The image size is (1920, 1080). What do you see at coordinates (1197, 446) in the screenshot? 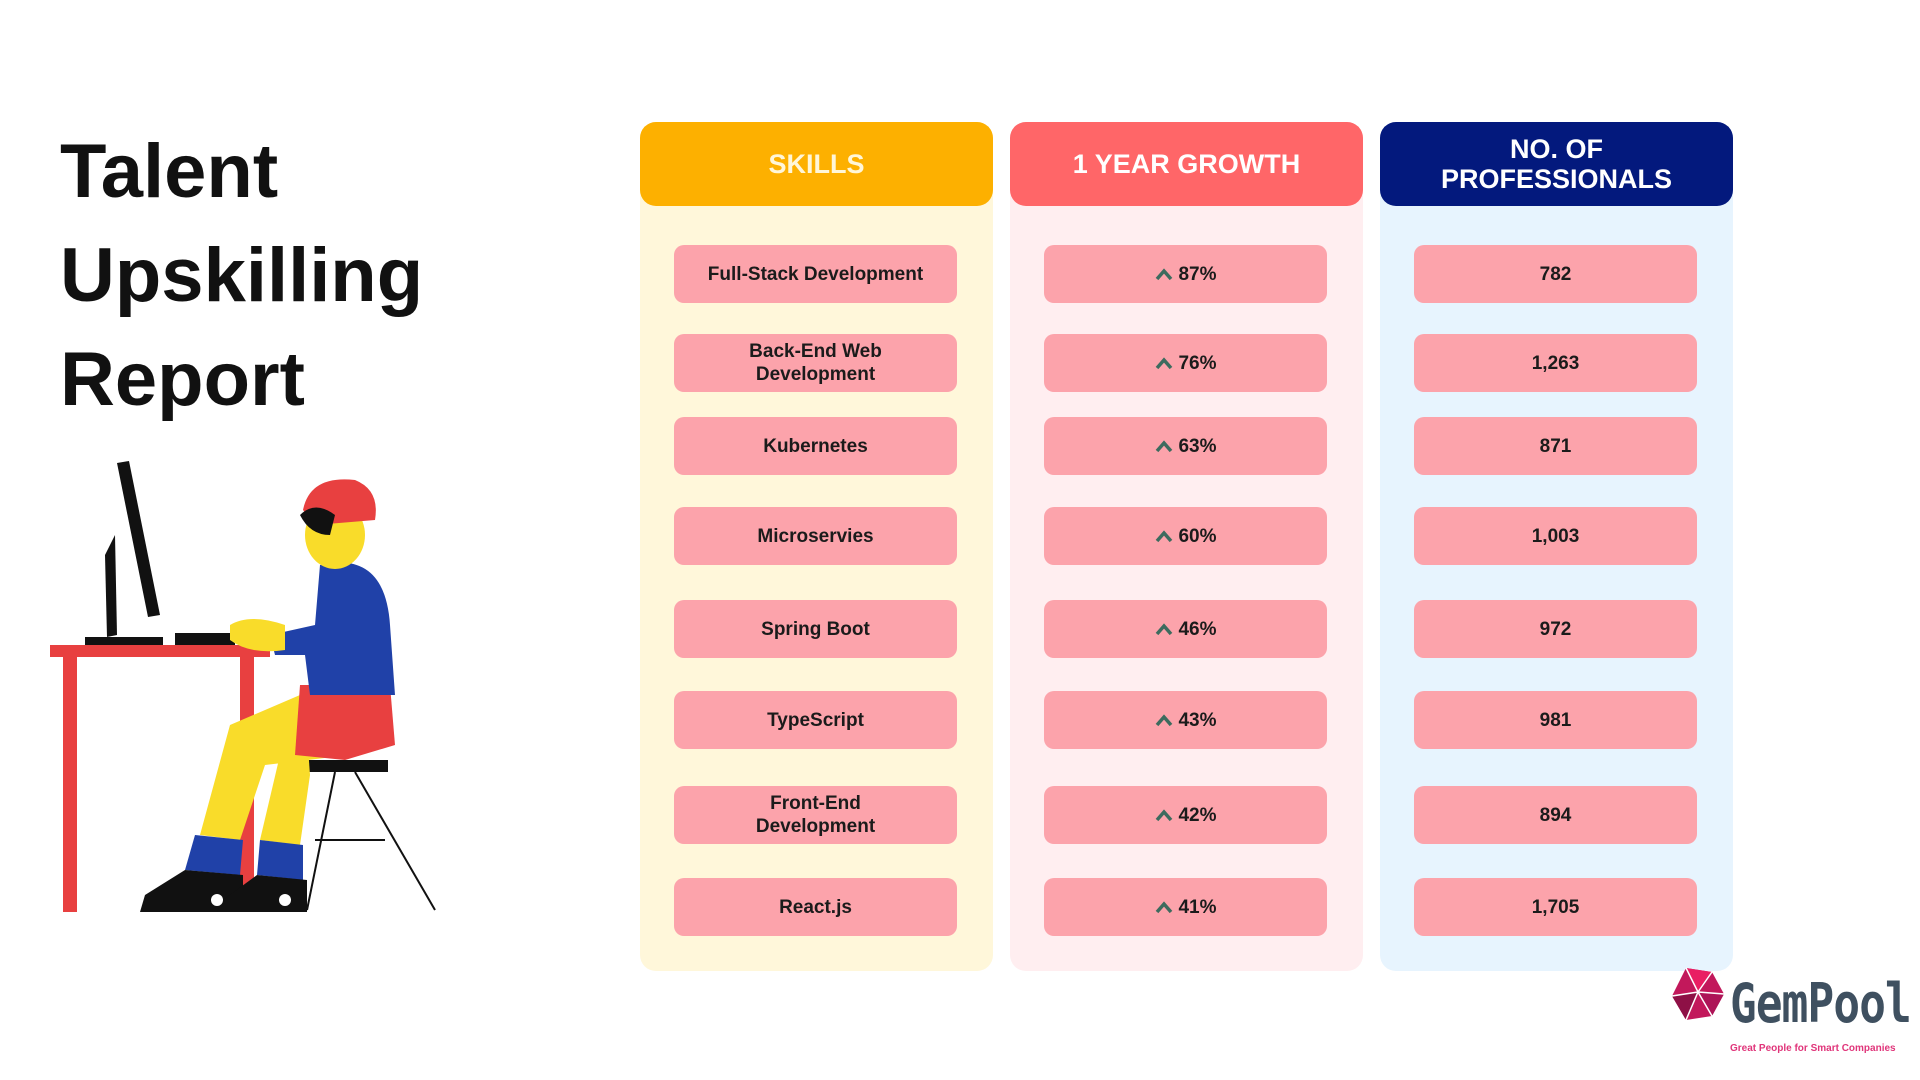
I see `growth-value: 63%` at bounding box center [1197, 446].